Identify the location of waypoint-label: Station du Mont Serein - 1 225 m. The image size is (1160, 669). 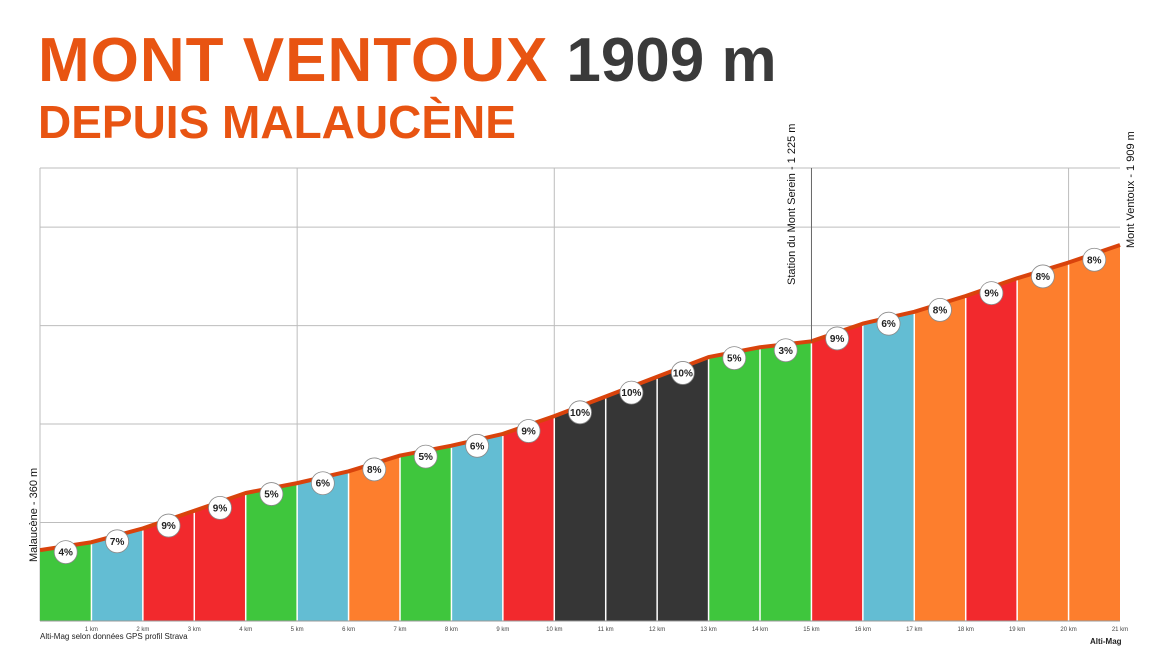
(792, 204).